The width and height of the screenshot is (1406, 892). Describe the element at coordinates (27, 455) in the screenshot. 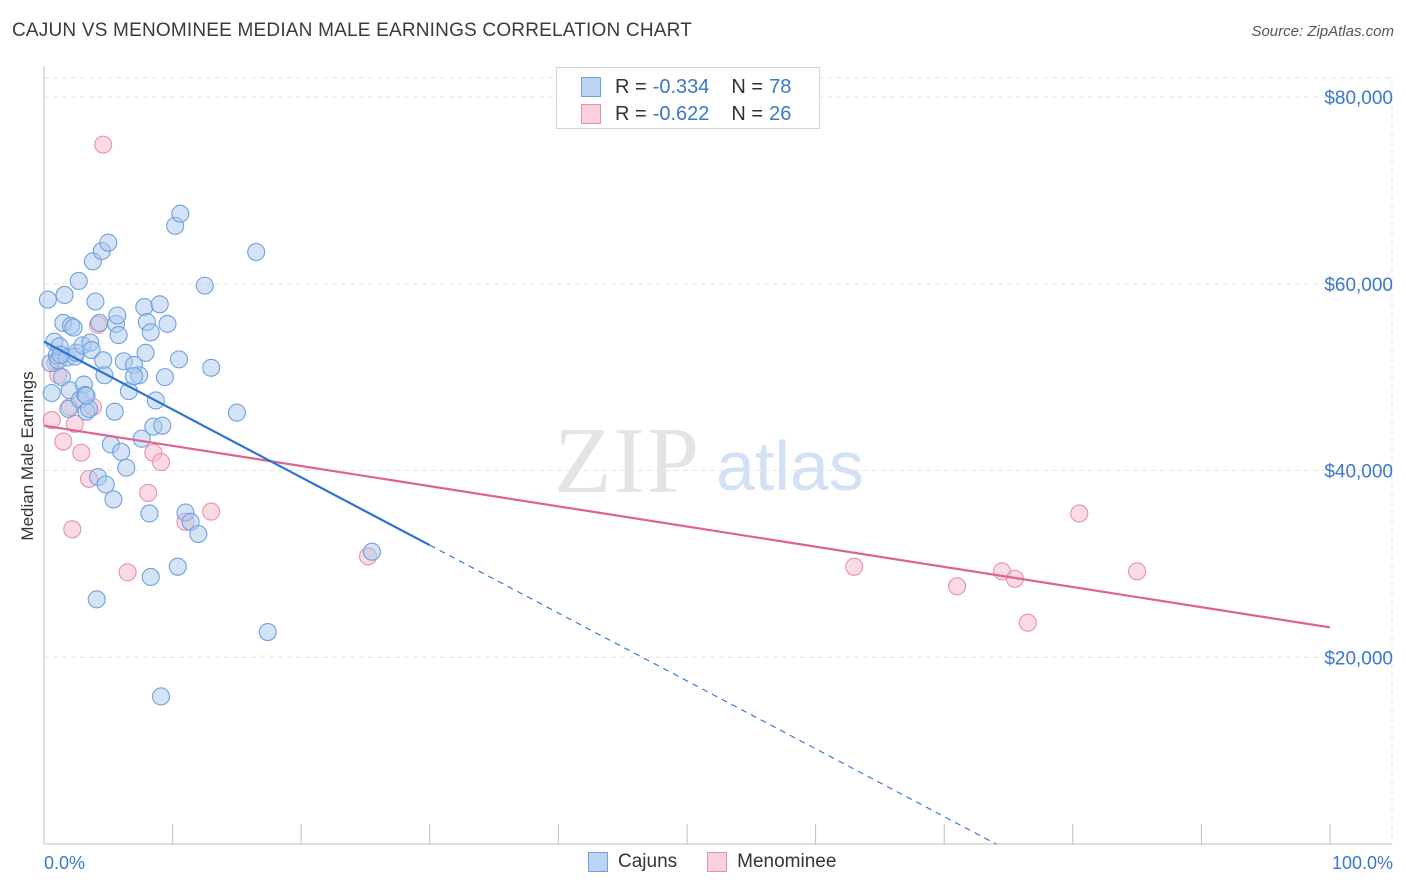

I see `y-axis-label: Median Male Earnings` at that location.